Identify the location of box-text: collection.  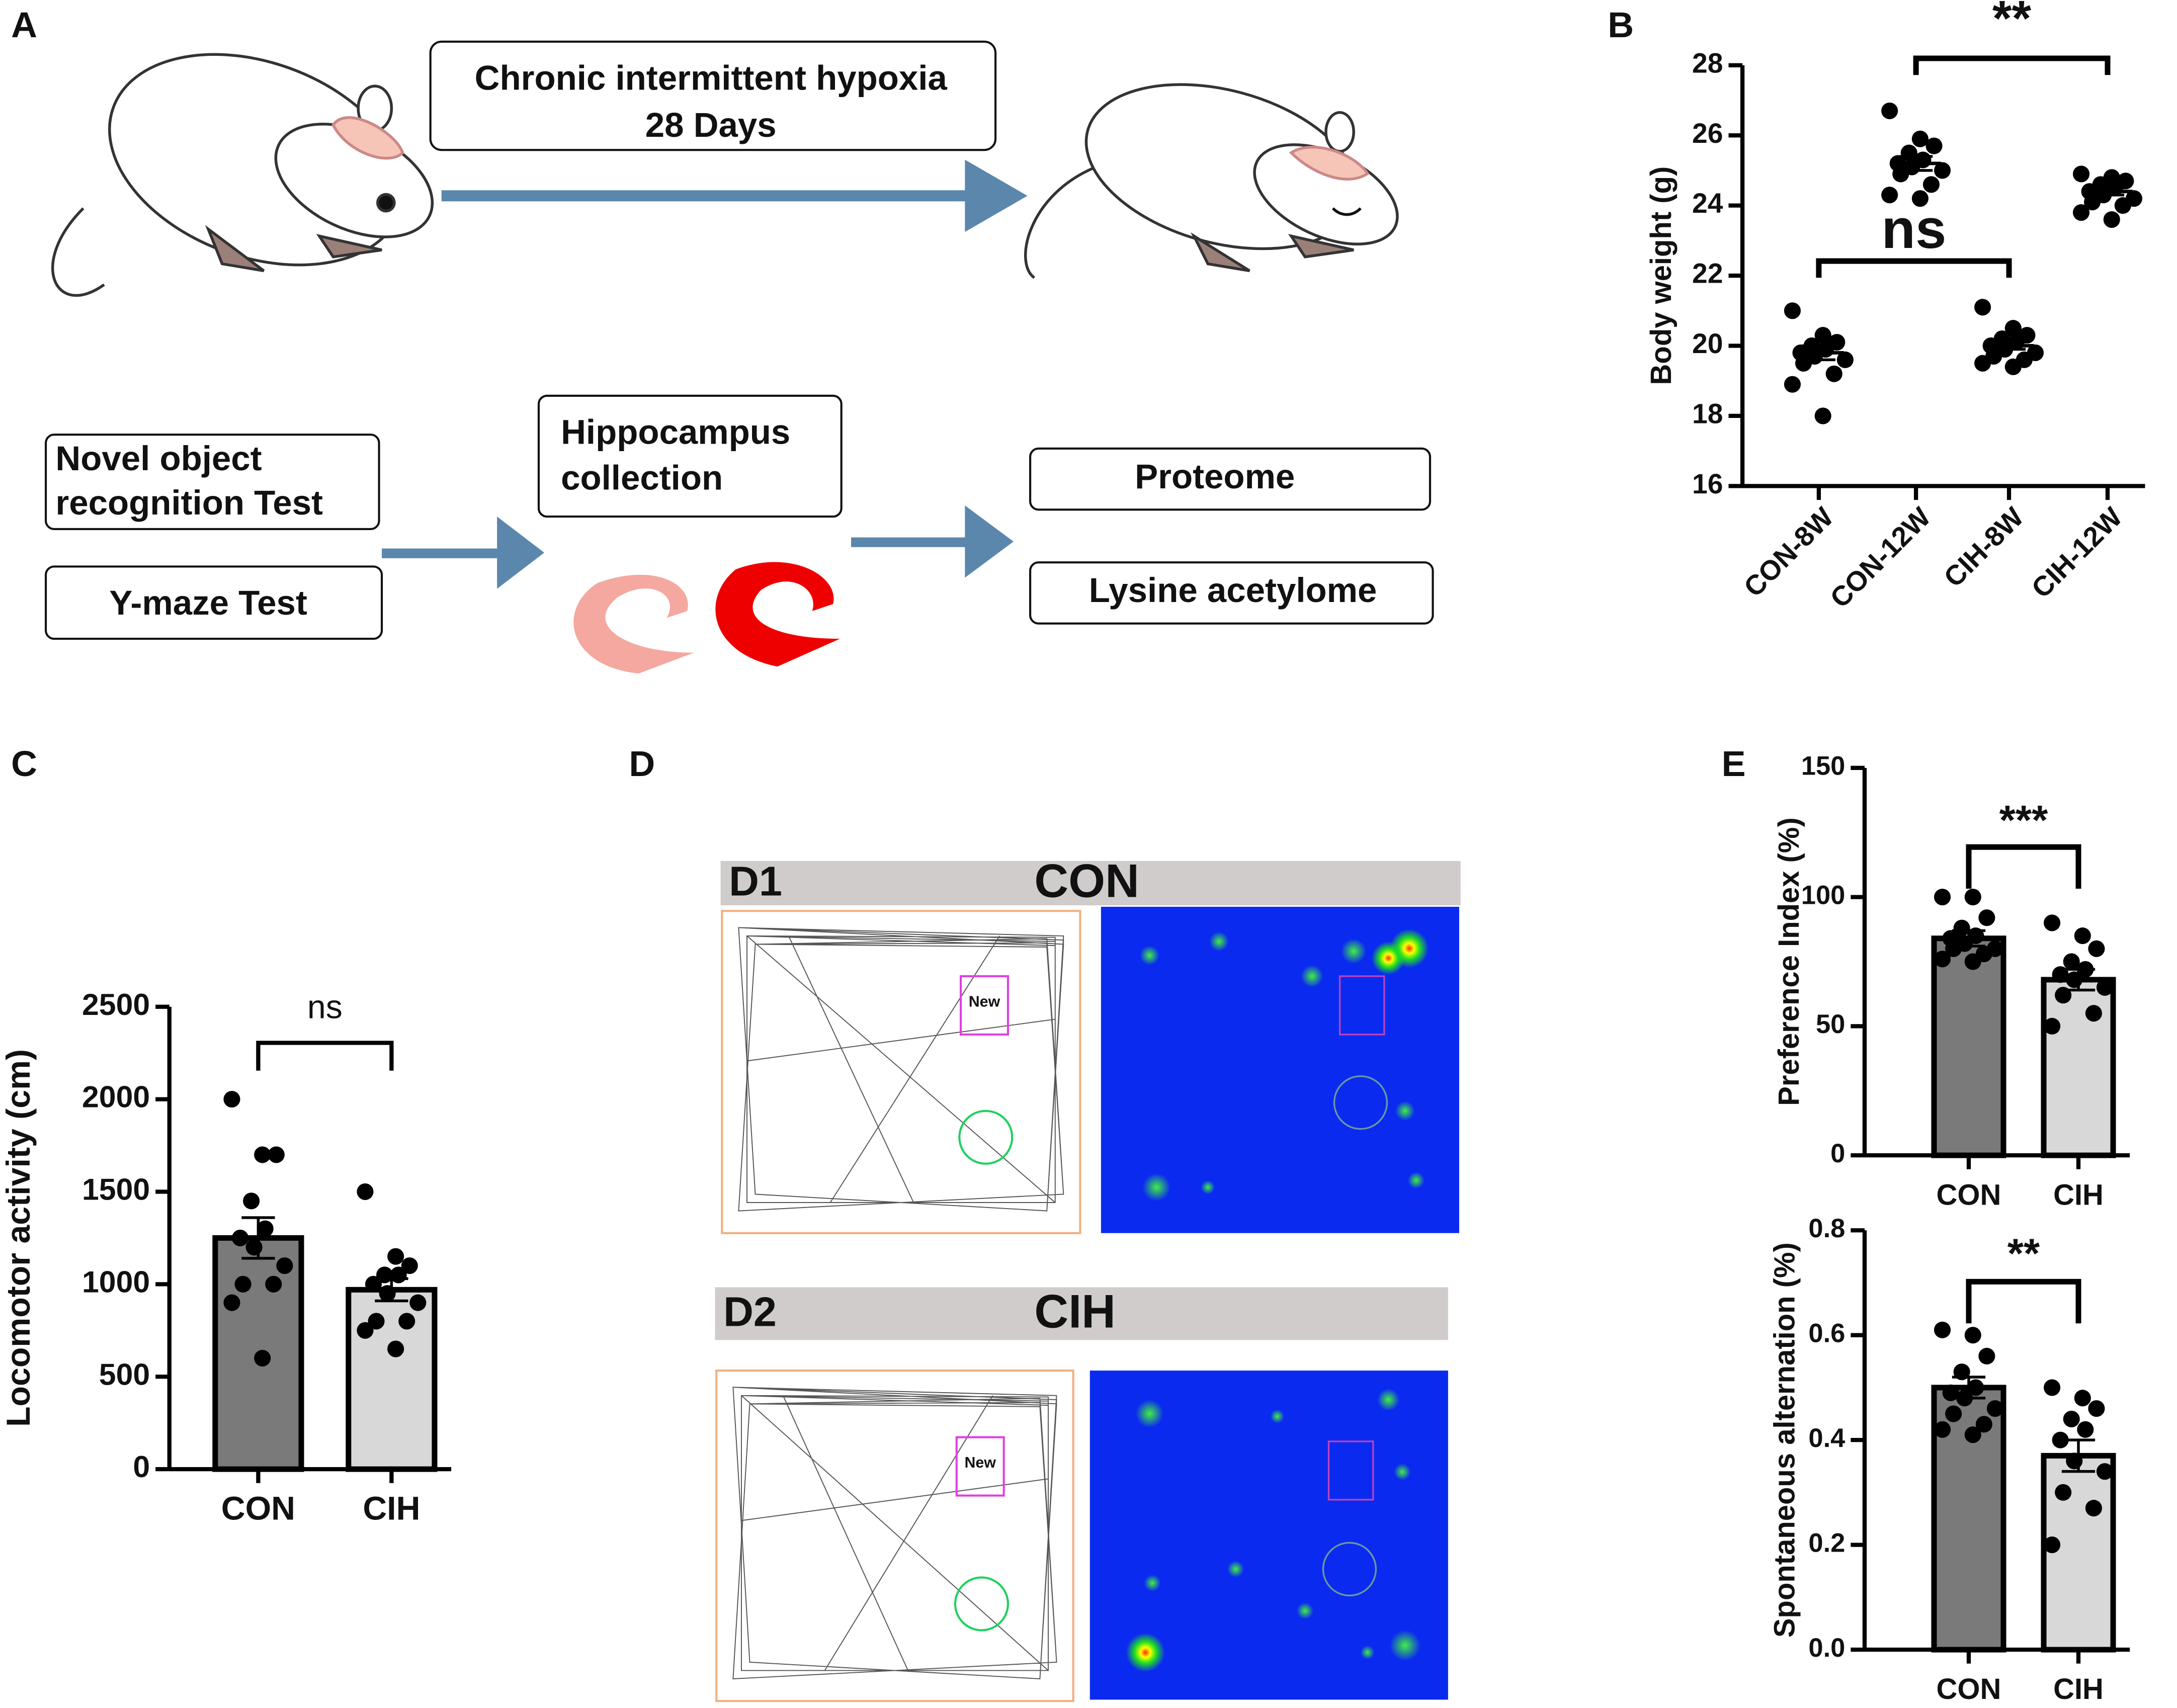
(642, 478).